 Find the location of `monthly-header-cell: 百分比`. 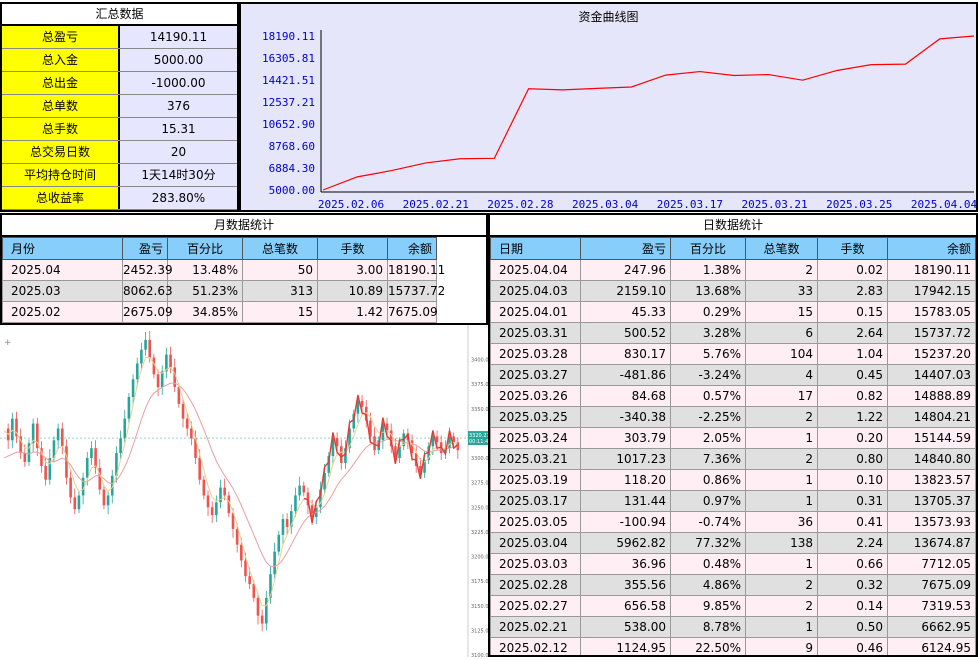

monthly-header-cell: 百分比 is located at coordinates (205, 248).